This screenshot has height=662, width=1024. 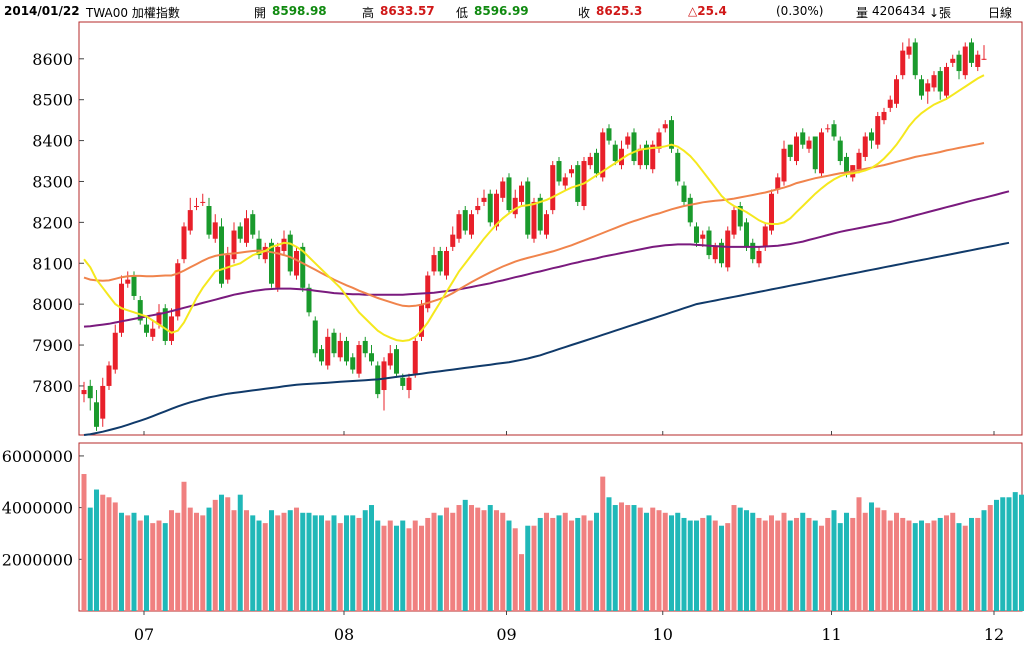 What do you see at coordinates (144, 634) in the screenshot?
I see `month-label: 07` at bounding box center [144, 634].